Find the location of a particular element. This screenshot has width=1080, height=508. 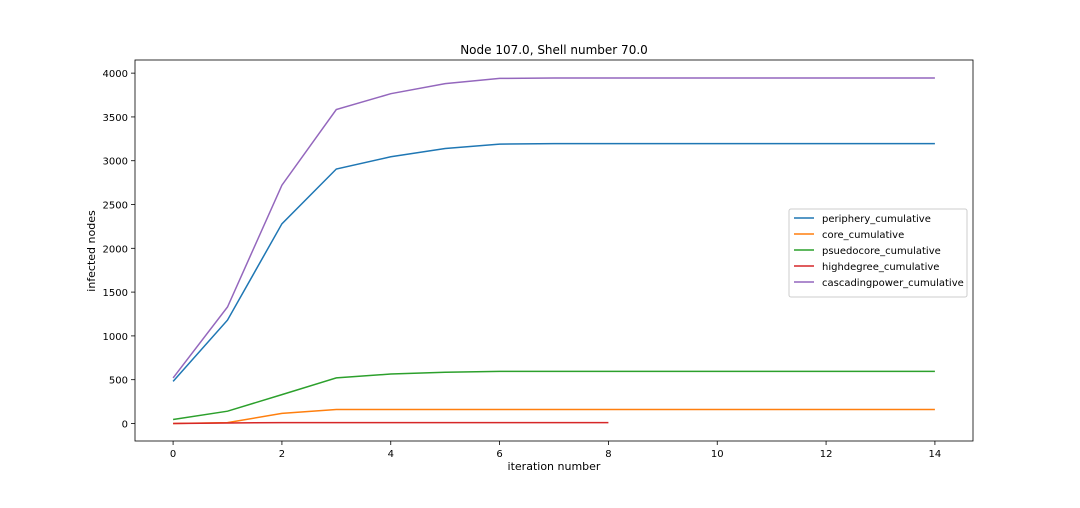

x-tick-label: 8 is located at coordinates (608, 454).